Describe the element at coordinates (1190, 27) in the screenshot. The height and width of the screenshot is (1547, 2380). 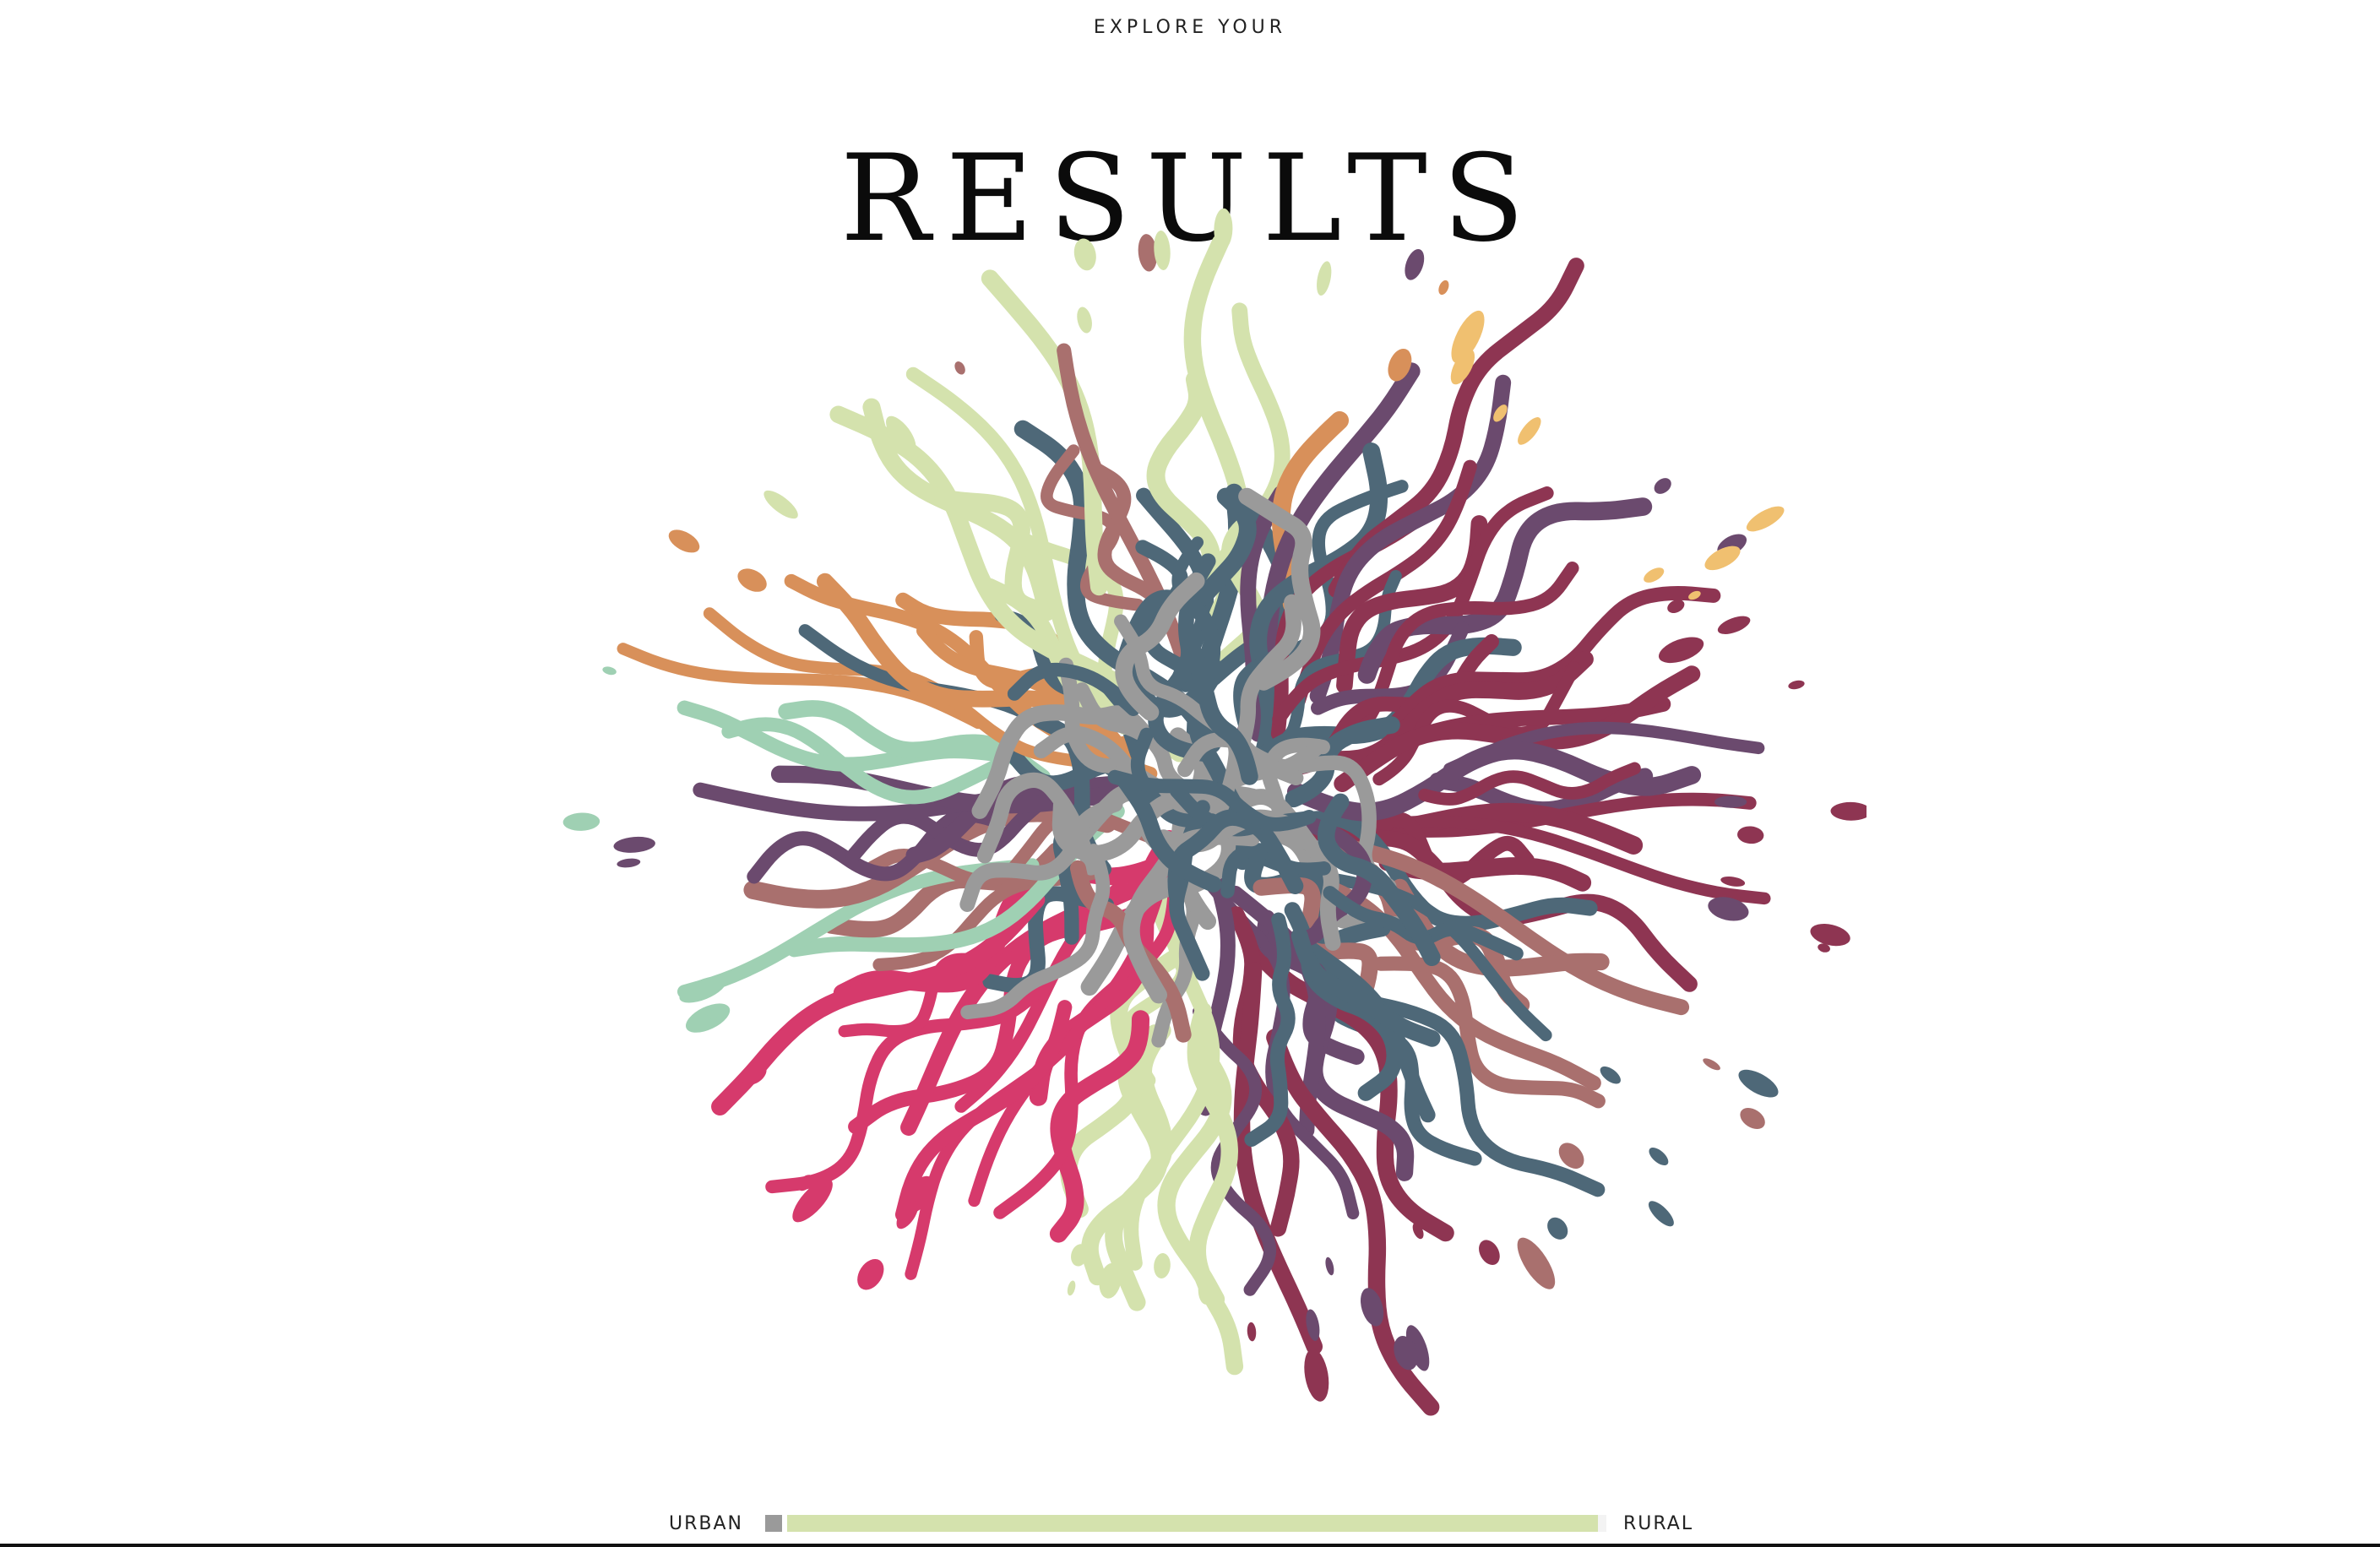
I see `eyebrow-label: EXPLORE YOUR` at that location.